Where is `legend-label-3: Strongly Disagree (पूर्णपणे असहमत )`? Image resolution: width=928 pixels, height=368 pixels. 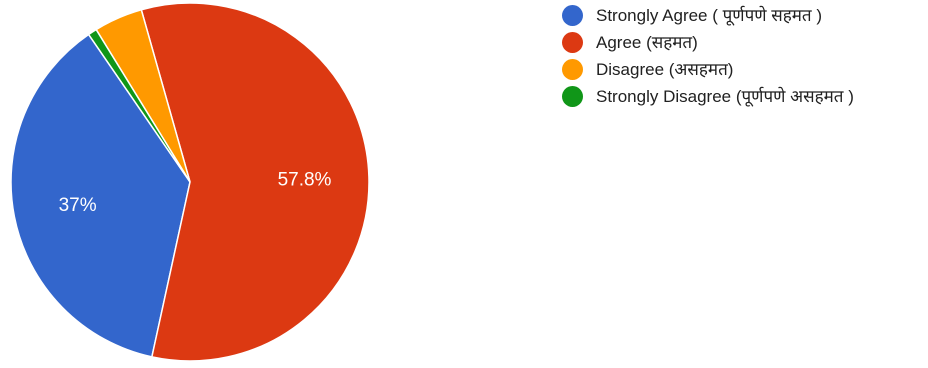 legend-label-3: Strongly Disagree (पूर्णपणे असहमत ) is located at coordinates (725, 96).